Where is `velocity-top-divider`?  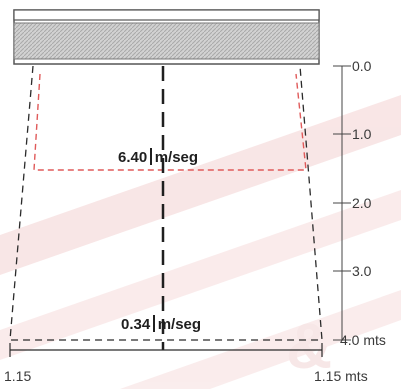 velocity-top-divider is located at coordinates (151, 156).